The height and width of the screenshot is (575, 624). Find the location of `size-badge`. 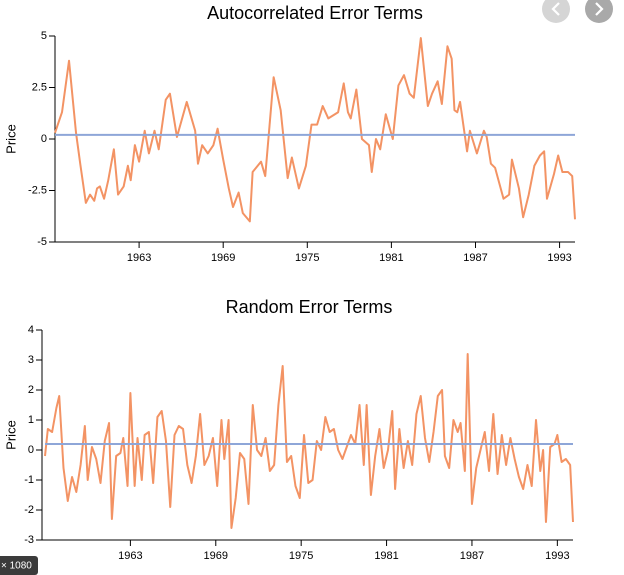

size-badge is located at coordinates (19, 565).